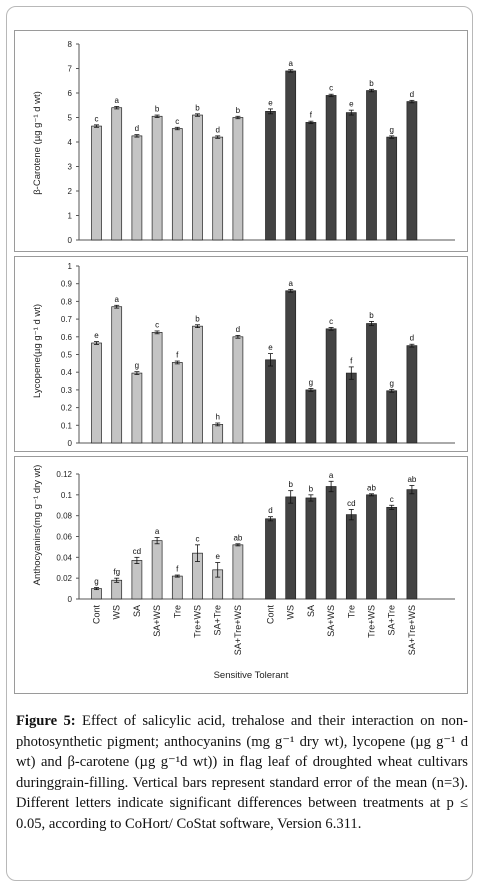 The width and height of the screenshot is (479, 887). I want to click on significance-letter: fg, so click(116, 572).